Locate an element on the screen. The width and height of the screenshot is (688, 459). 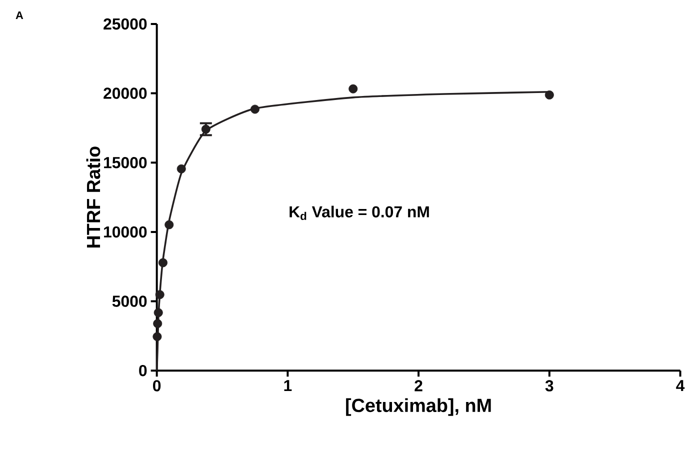
y-tick-label: 25000 is located at coordinates (125, 24).